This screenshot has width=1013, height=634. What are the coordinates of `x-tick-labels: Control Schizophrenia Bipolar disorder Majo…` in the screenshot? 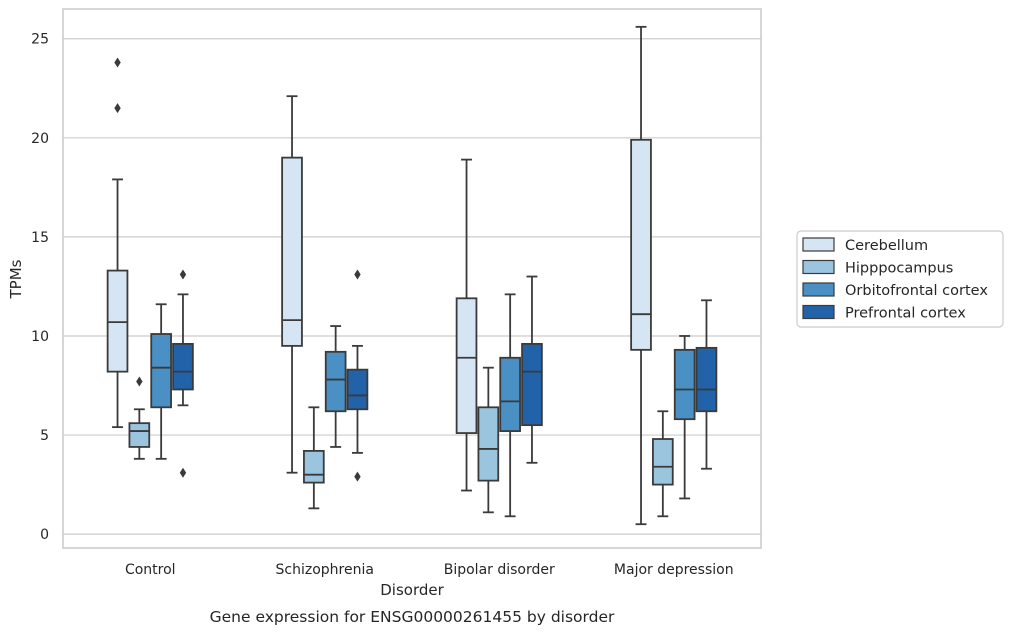 It's located at (429, 570).